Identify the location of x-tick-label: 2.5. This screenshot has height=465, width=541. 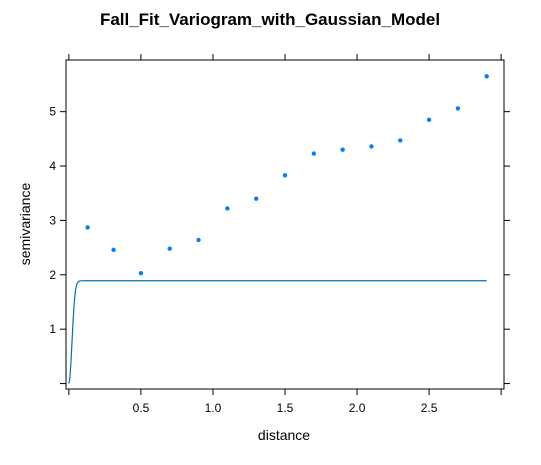
(429, 408).